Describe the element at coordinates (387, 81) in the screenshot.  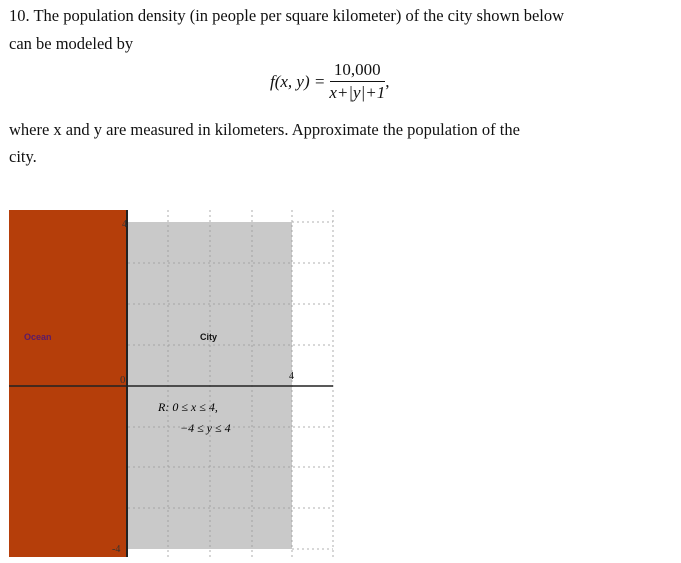
I see `formula-comma: ,` at that location.